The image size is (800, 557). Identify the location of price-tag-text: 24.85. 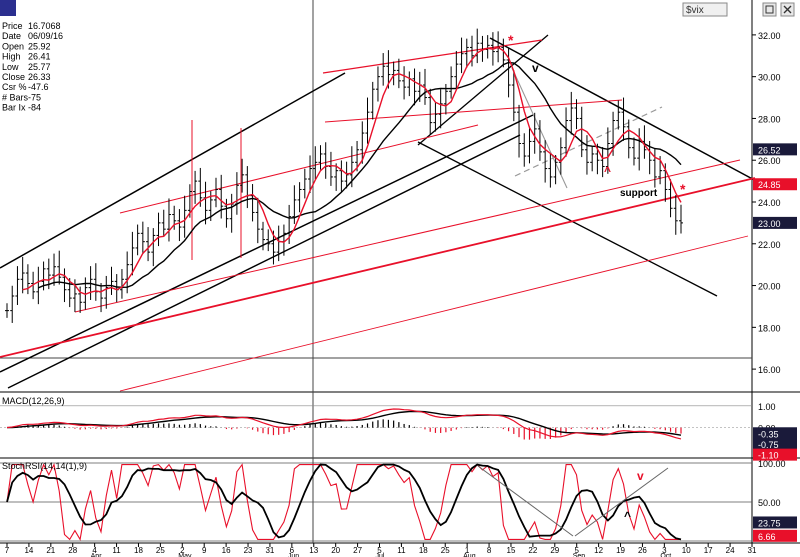
(769, 185).